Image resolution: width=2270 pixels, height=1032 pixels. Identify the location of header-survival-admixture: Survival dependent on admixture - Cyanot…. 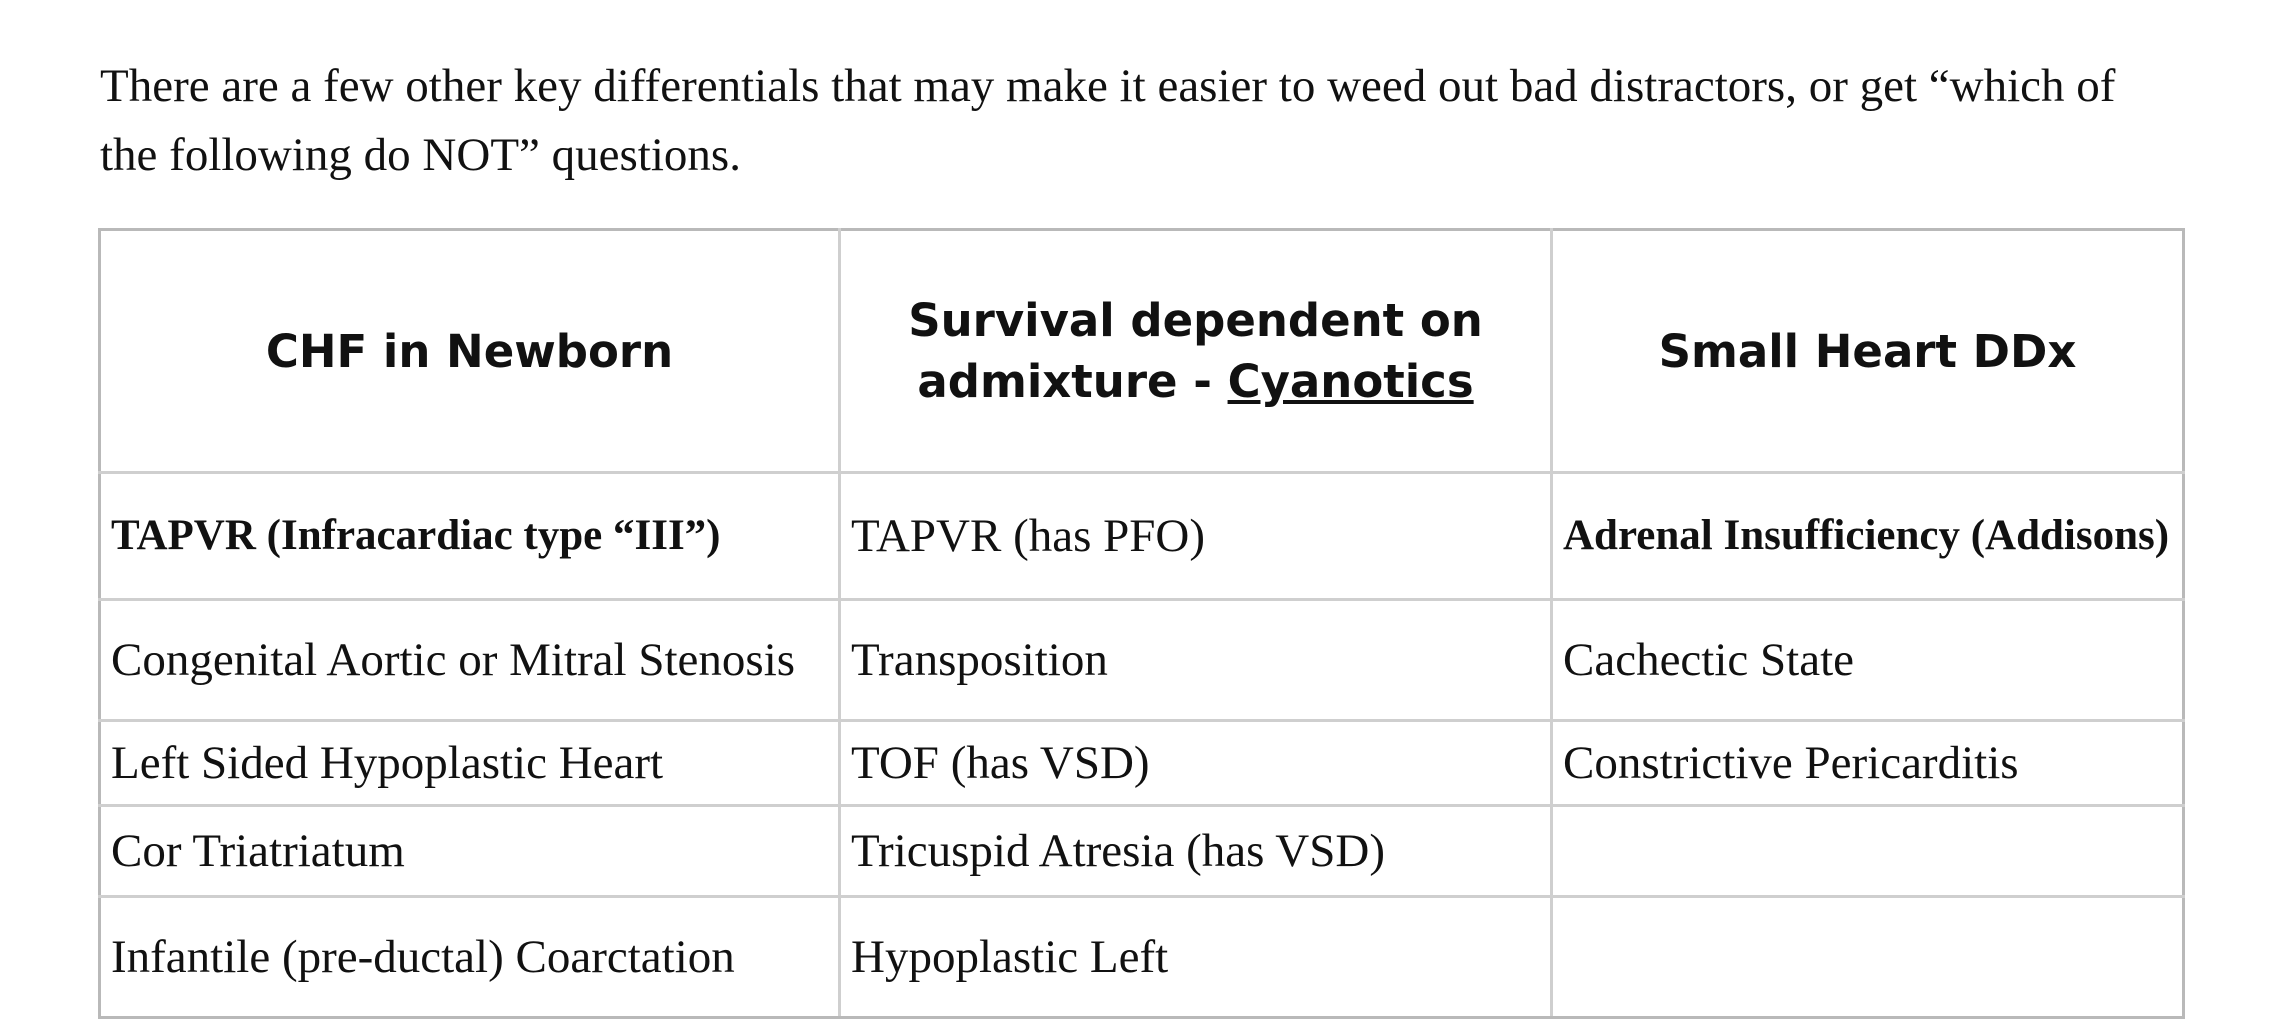
(1195, 351).